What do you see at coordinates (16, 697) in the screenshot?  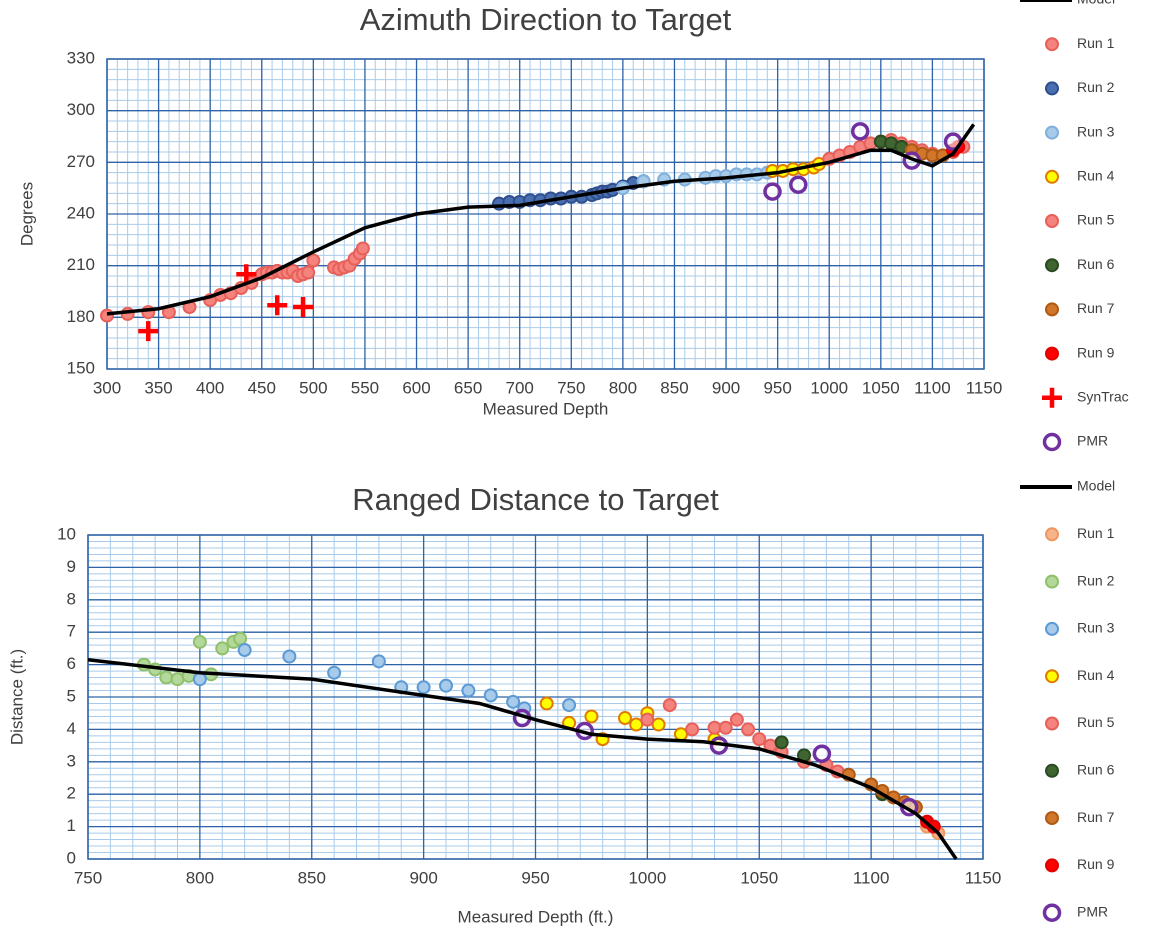 I see `y-axis-label: Distance (ft.)` at bounding box center [16, 697].